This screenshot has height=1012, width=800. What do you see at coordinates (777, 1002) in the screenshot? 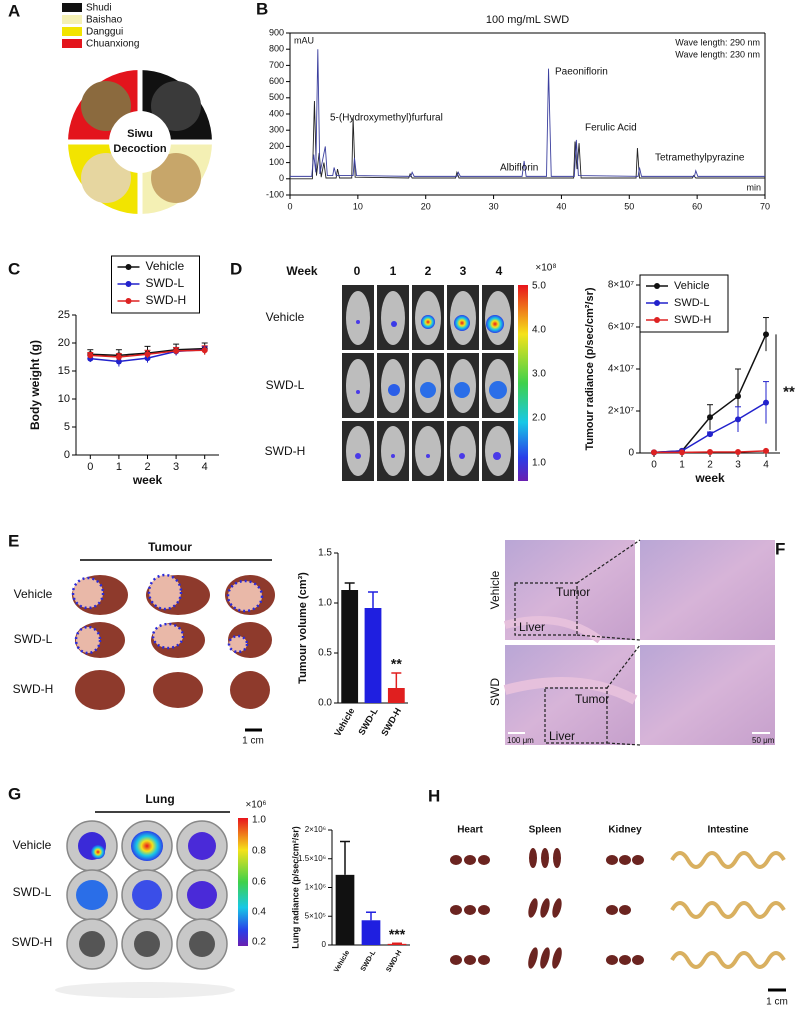
I see `scale-label: 1 cm` at bounding box center [777, 1002].